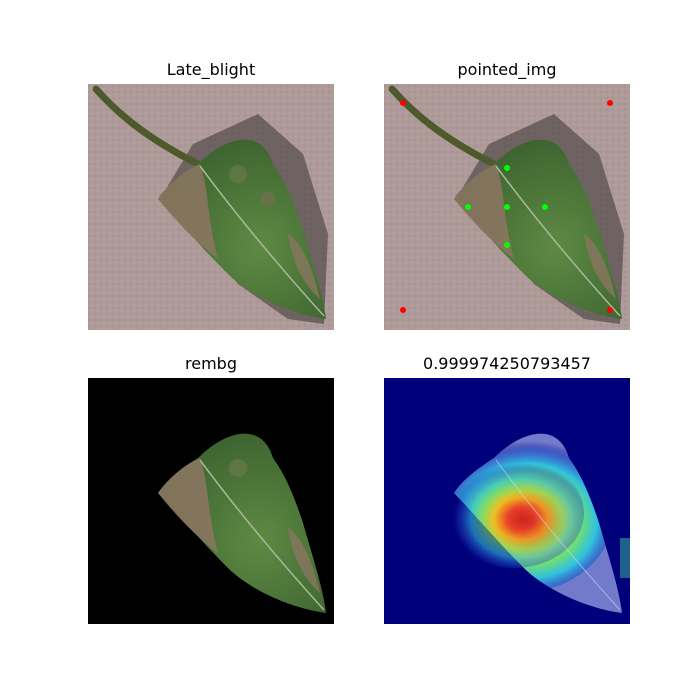 This screenshot has height=700, width=700. What do you see at coordinates (507, 69) in the screenshot?
I see `panel-title-pointed-img: pointed_img` at bounding box center [507, 69].